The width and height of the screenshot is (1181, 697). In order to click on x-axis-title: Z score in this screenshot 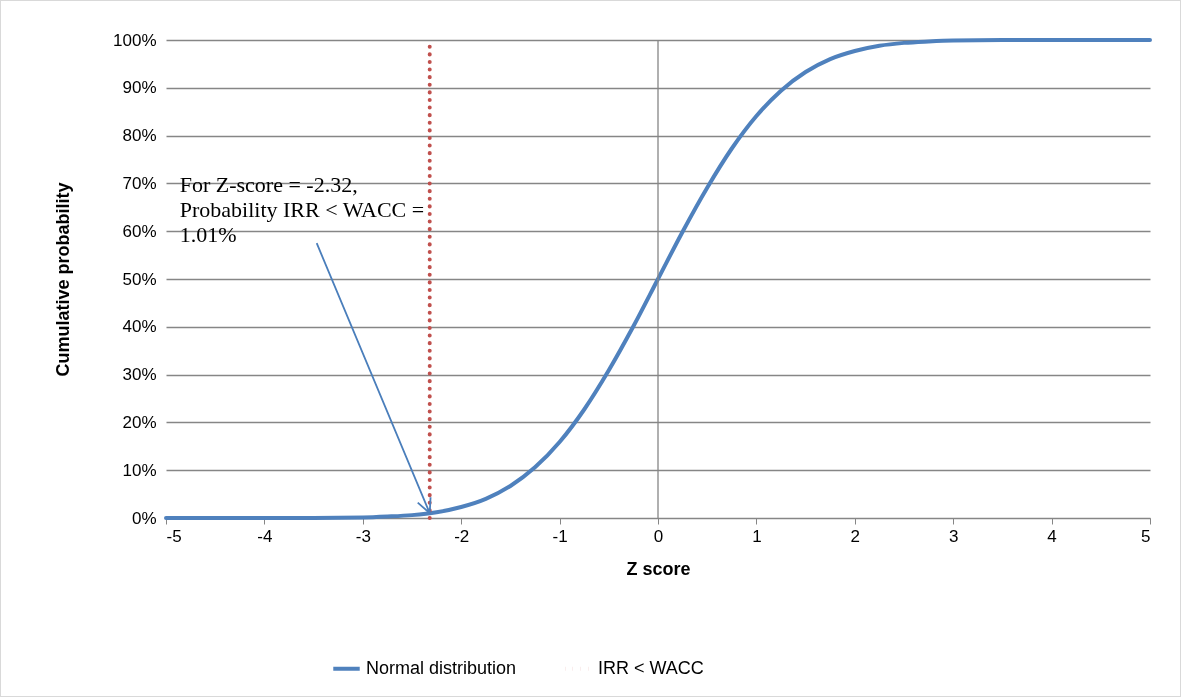, I will do `click(658, 568)`.